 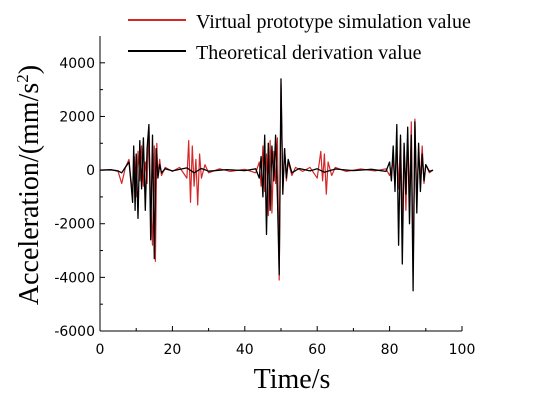 What do you see at coordinates (77, 117) in the screenshot?
I see `y-tick-label: 2000` at bounding box center [77, 117].